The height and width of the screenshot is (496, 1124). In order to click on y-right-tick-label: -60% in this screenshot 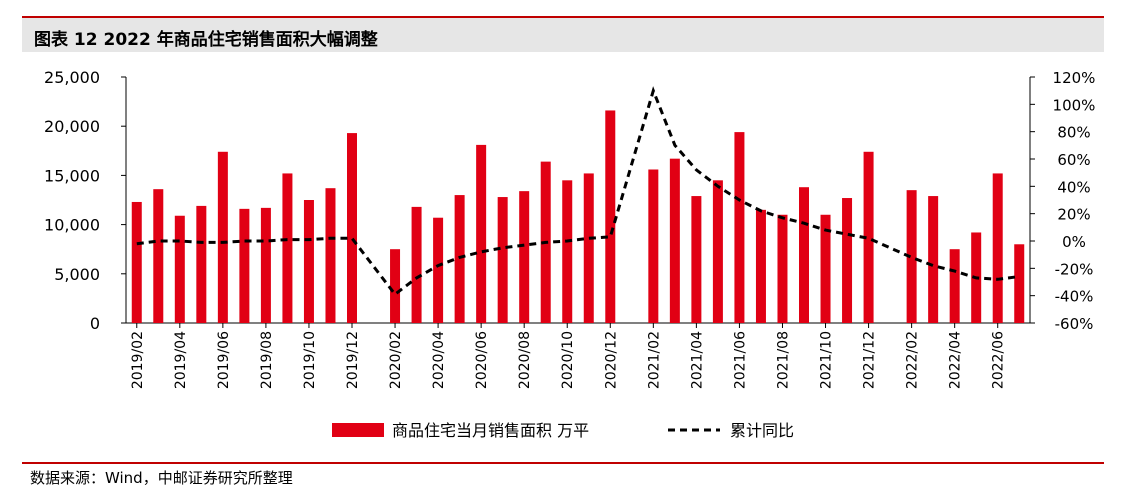, I will do `click(1074, 324)`.